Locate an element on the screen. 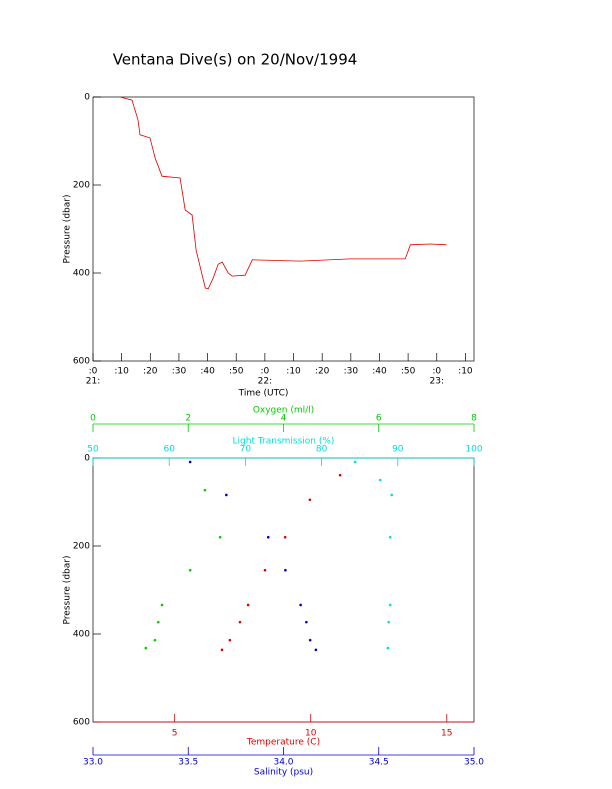  data-line is located at coordinates (283, 193).